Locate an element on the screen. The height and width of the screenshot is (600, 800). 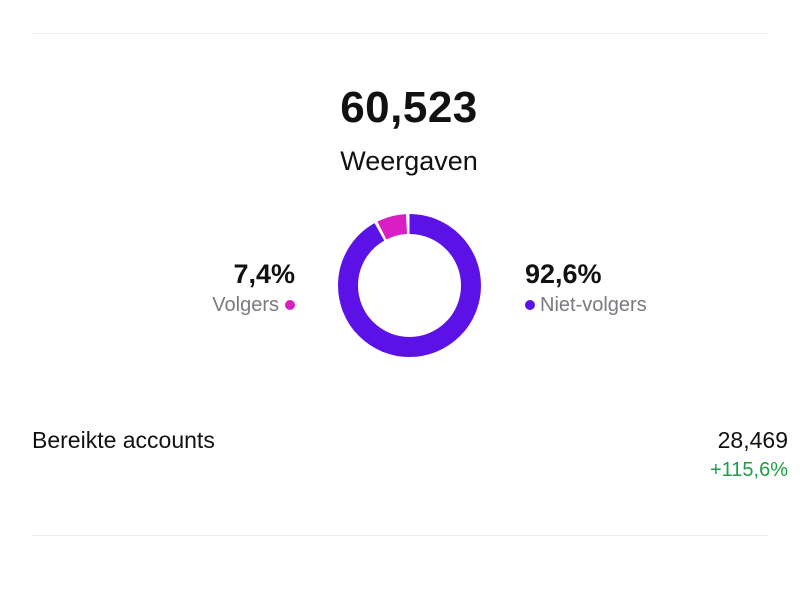
donut-segment-non-followers is located at coordinates (409, 285).